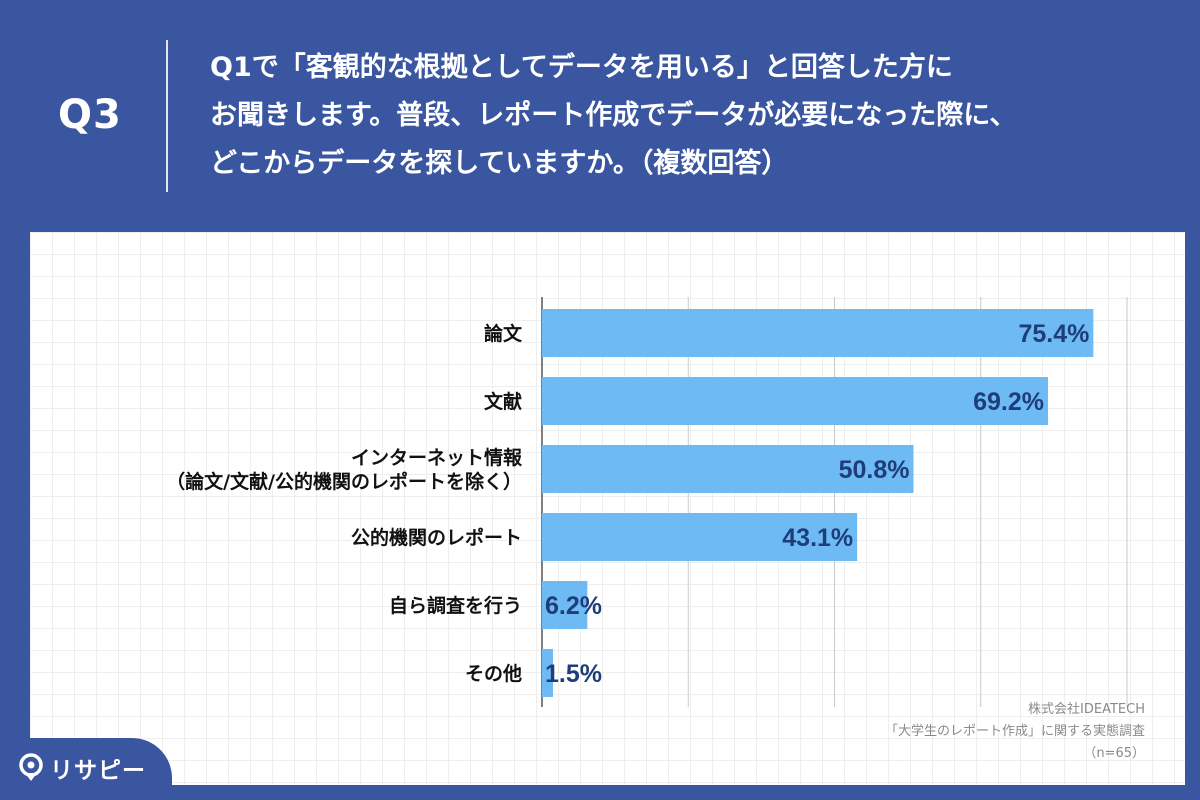 The height and width of the screenshot is (800, 1200). What do you see at coordinates (573, 606) in the screenshot?
I see `value-label: 6.2%` at bounding box center [573, 606].